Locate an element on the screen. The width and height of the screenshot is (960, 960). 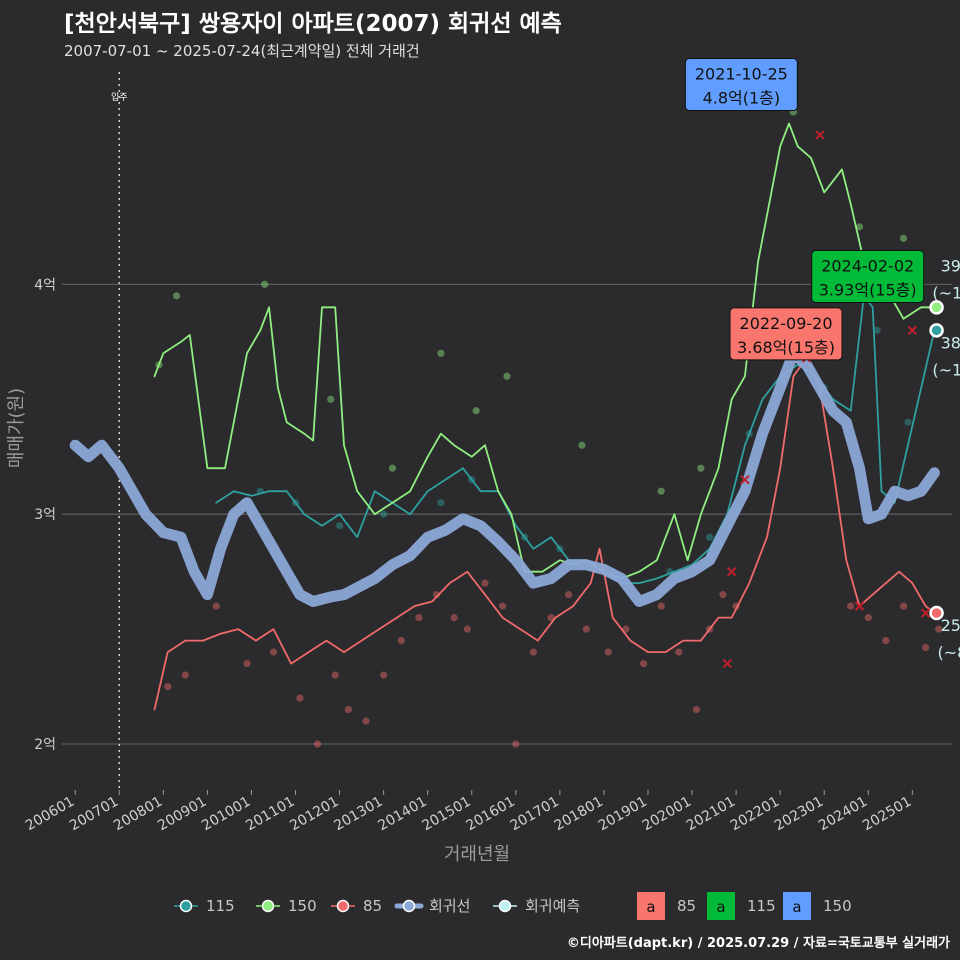
annotation-box-b150 is located at coordinates (741, 84).